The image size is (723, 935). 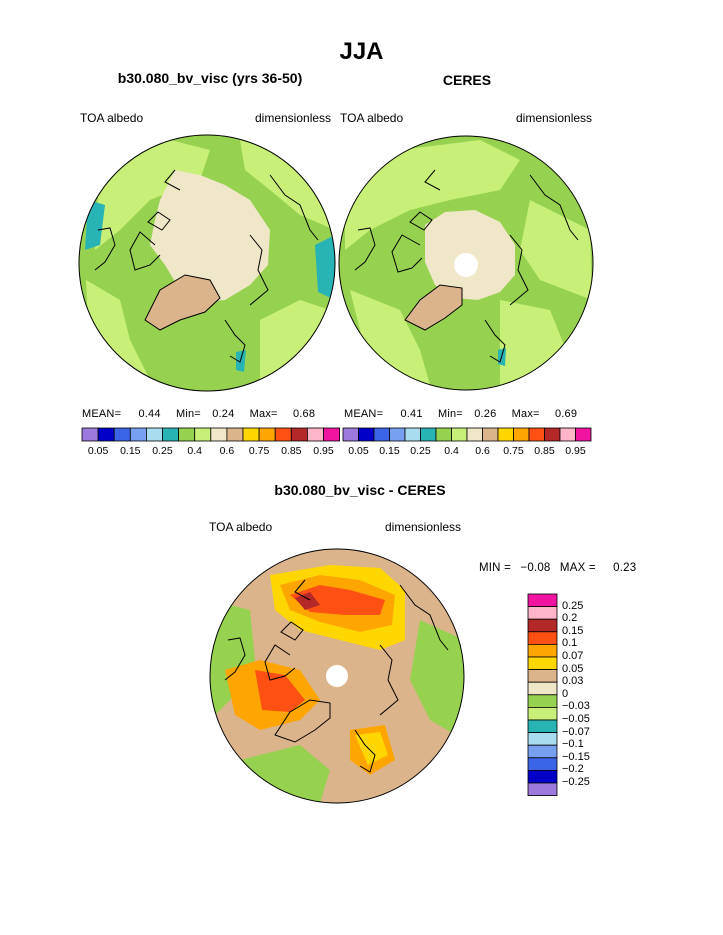 I want to click on panel-model-variable: TOA albedo, so click(x=112, y=118).